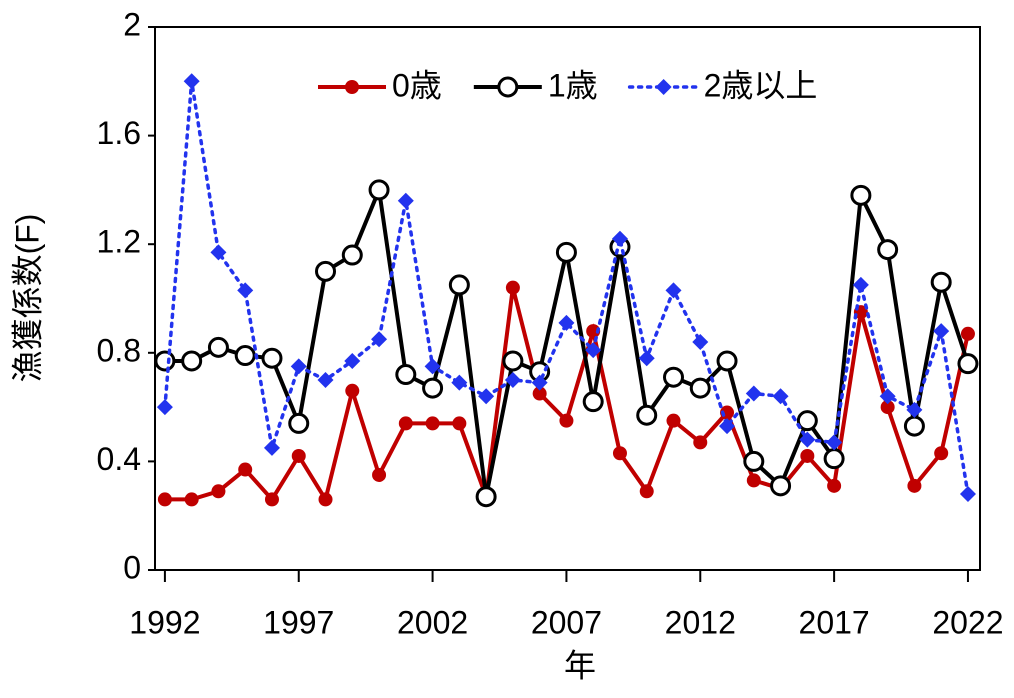  Describe the element at coordinates (119, 459) in the screenshot. I see `y-tick-label: 0.4` at that location.